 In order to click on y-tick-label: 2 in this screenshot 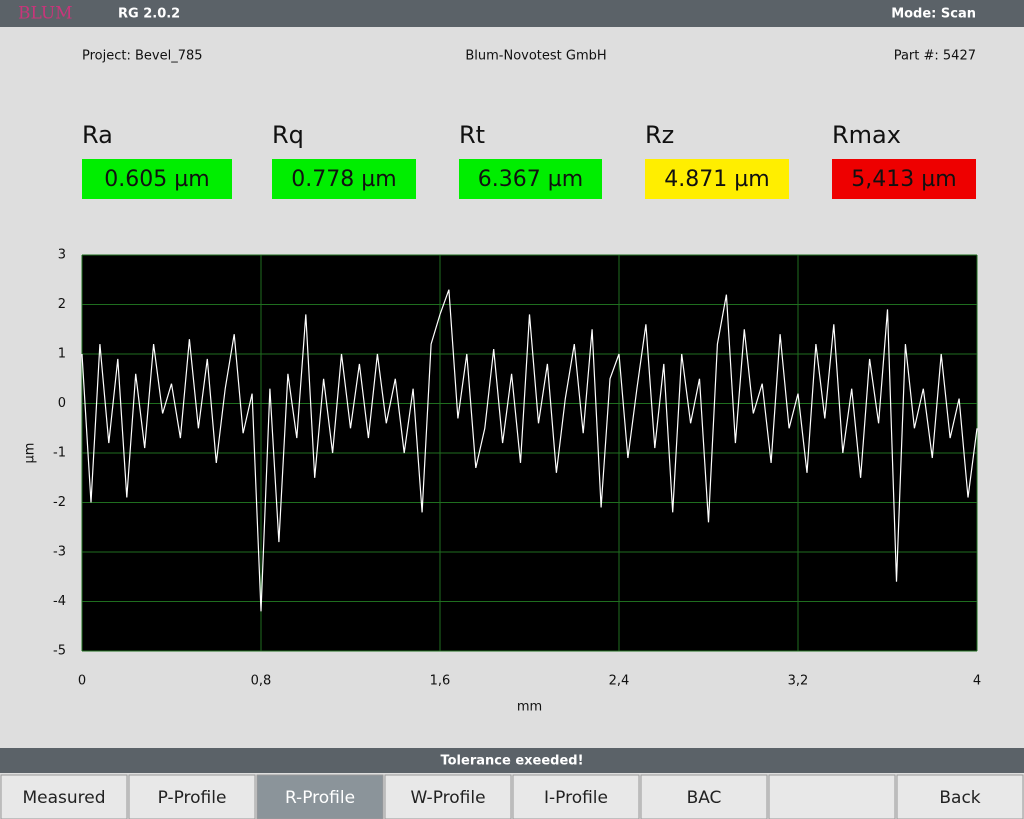, I will do `click(62, 304)`.